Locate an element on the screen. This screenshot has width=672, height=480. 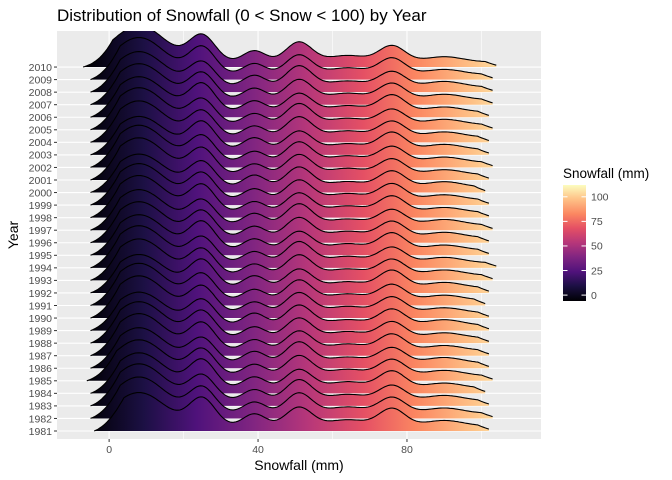
y-tick-label: 1991 is located at coordinates (41, 306).